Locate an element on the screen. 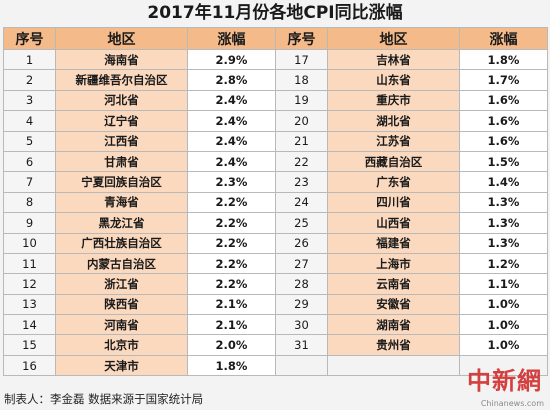  row-region: 湖北省 is located at coordinates (393, 121).